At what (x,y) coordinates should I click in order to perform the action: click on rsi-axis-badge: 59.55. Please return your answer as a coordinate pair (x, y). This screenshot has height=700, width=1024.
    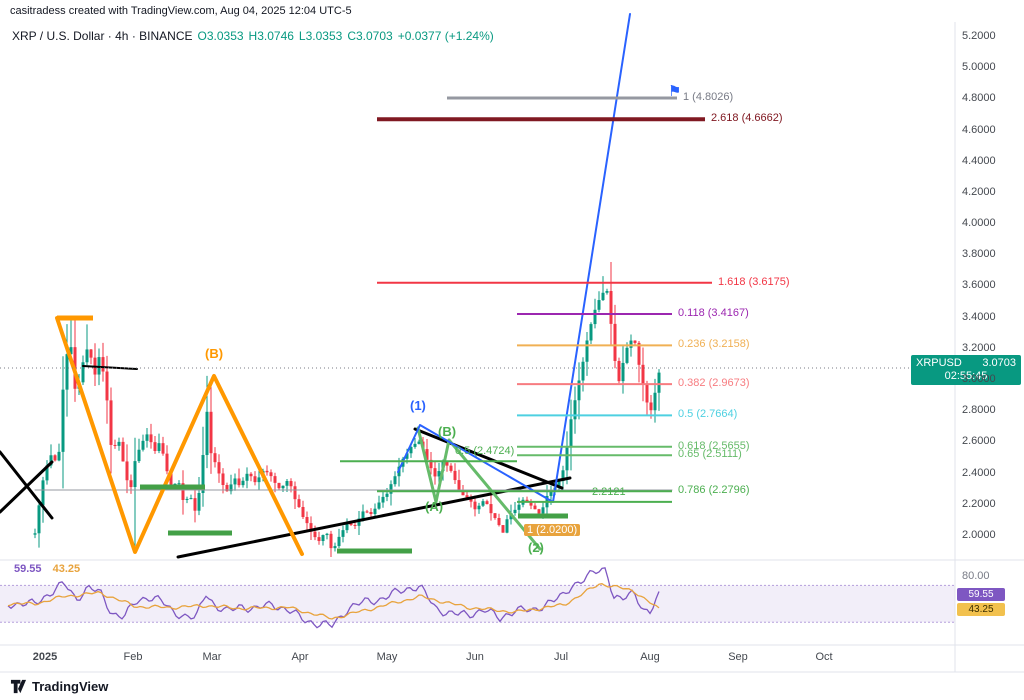
    Looking at the image, I should click on (981, 594).